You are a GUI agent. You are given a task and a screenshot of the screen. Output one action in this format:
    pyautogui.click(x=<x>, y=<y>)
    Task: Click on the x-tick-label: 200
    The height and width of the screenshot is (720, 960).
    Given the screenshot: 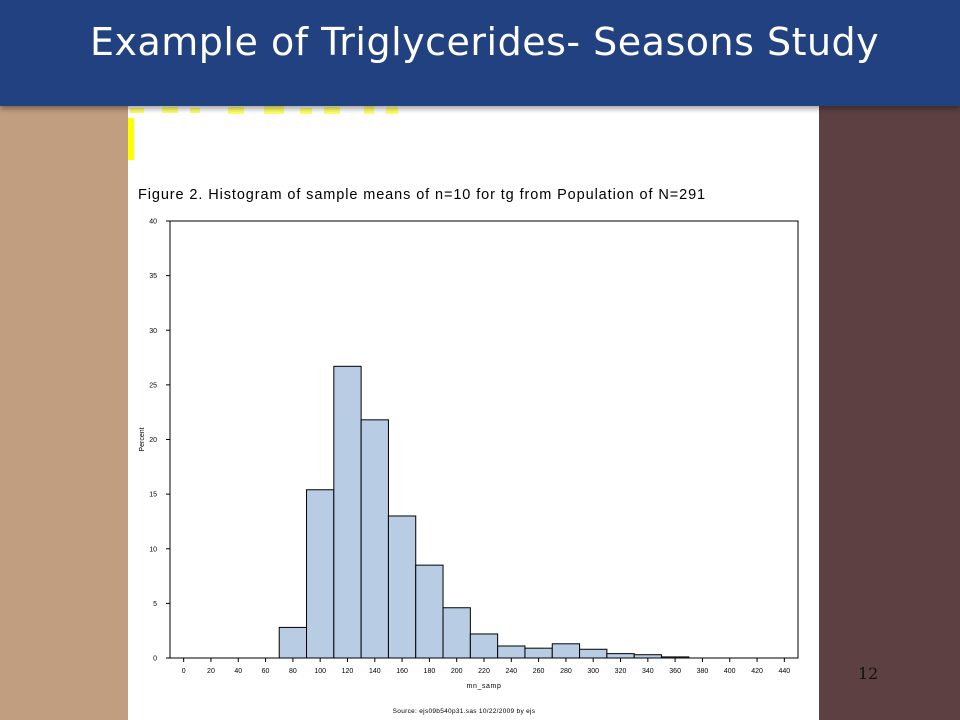 What is the action you would take?
    pyautogui.click(x=457, y=671)
    